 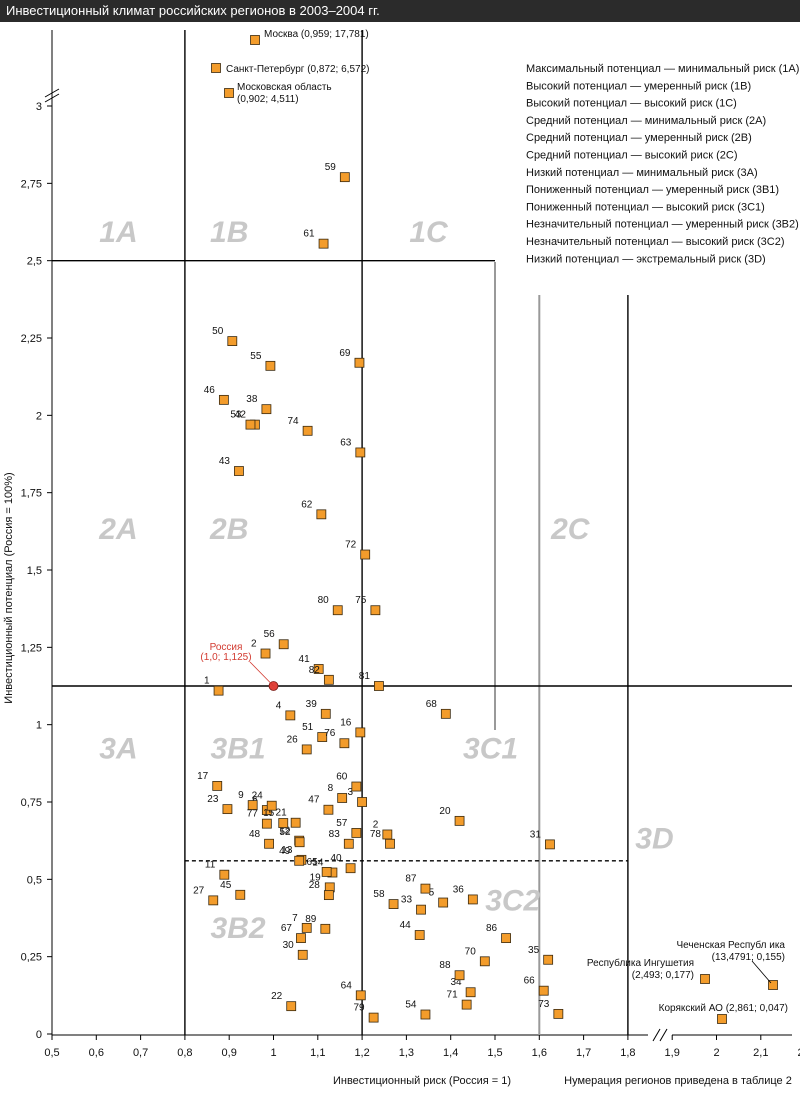 I want to click on zone-label-2b: 2B, so click(x=228, y=529).